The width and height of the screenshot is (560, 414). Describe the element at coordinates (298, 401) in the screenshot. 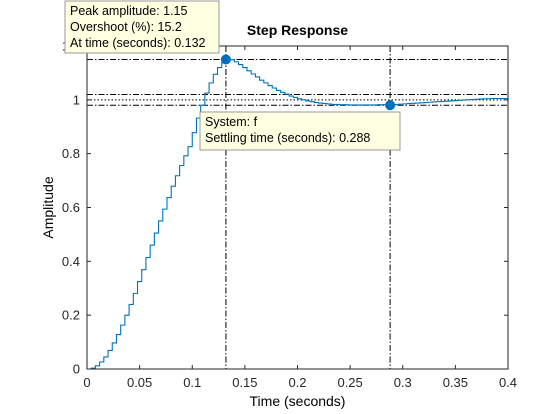

I see `x-axis-label: Time (seconds)` at that location.